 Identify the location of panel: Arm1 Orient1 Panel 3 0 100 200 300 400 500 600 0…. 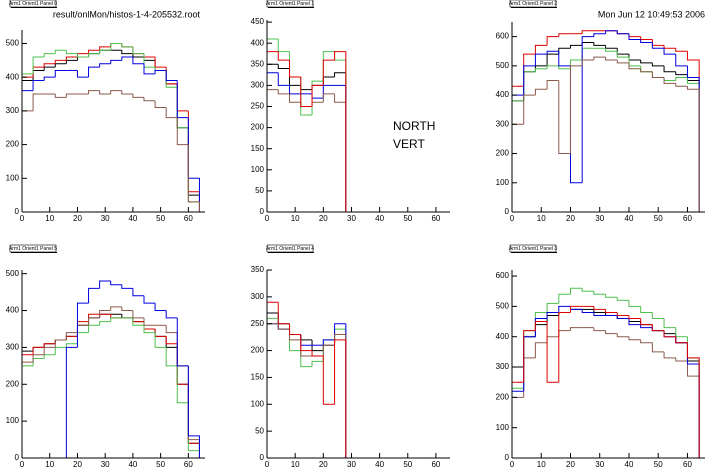
(600, 356).